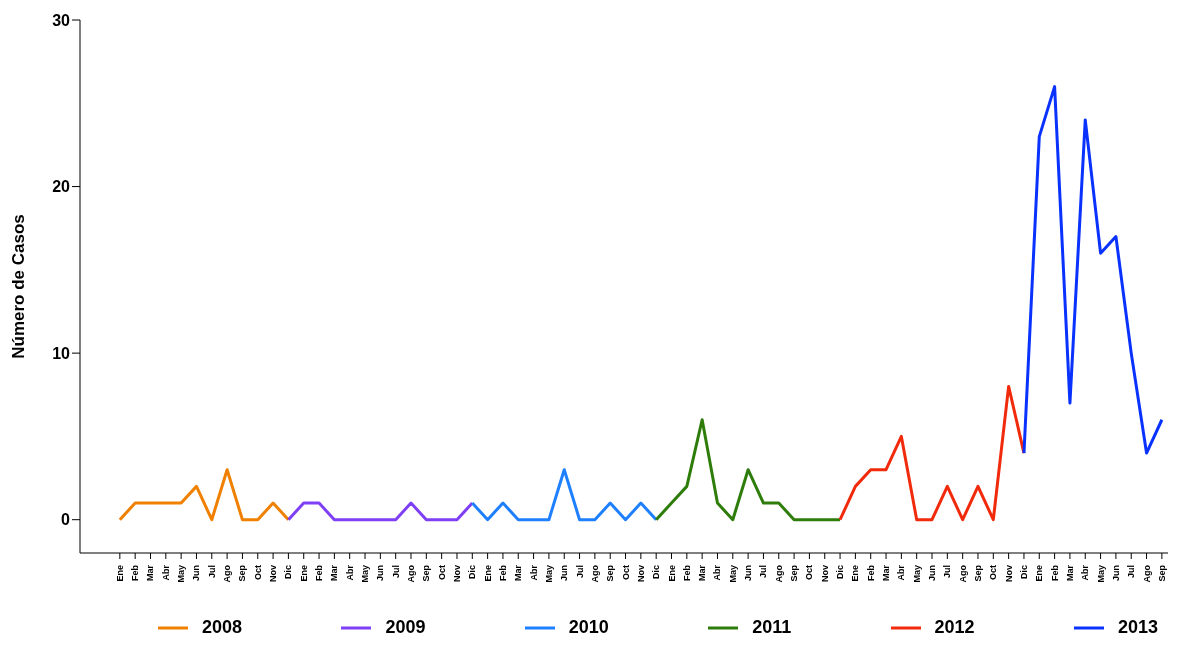 The image size is (1181, 648). What do you see at coordinates (61, 353) in the screenshot?
I see `y-tick-label: 10` at bounding box center [61, 353].